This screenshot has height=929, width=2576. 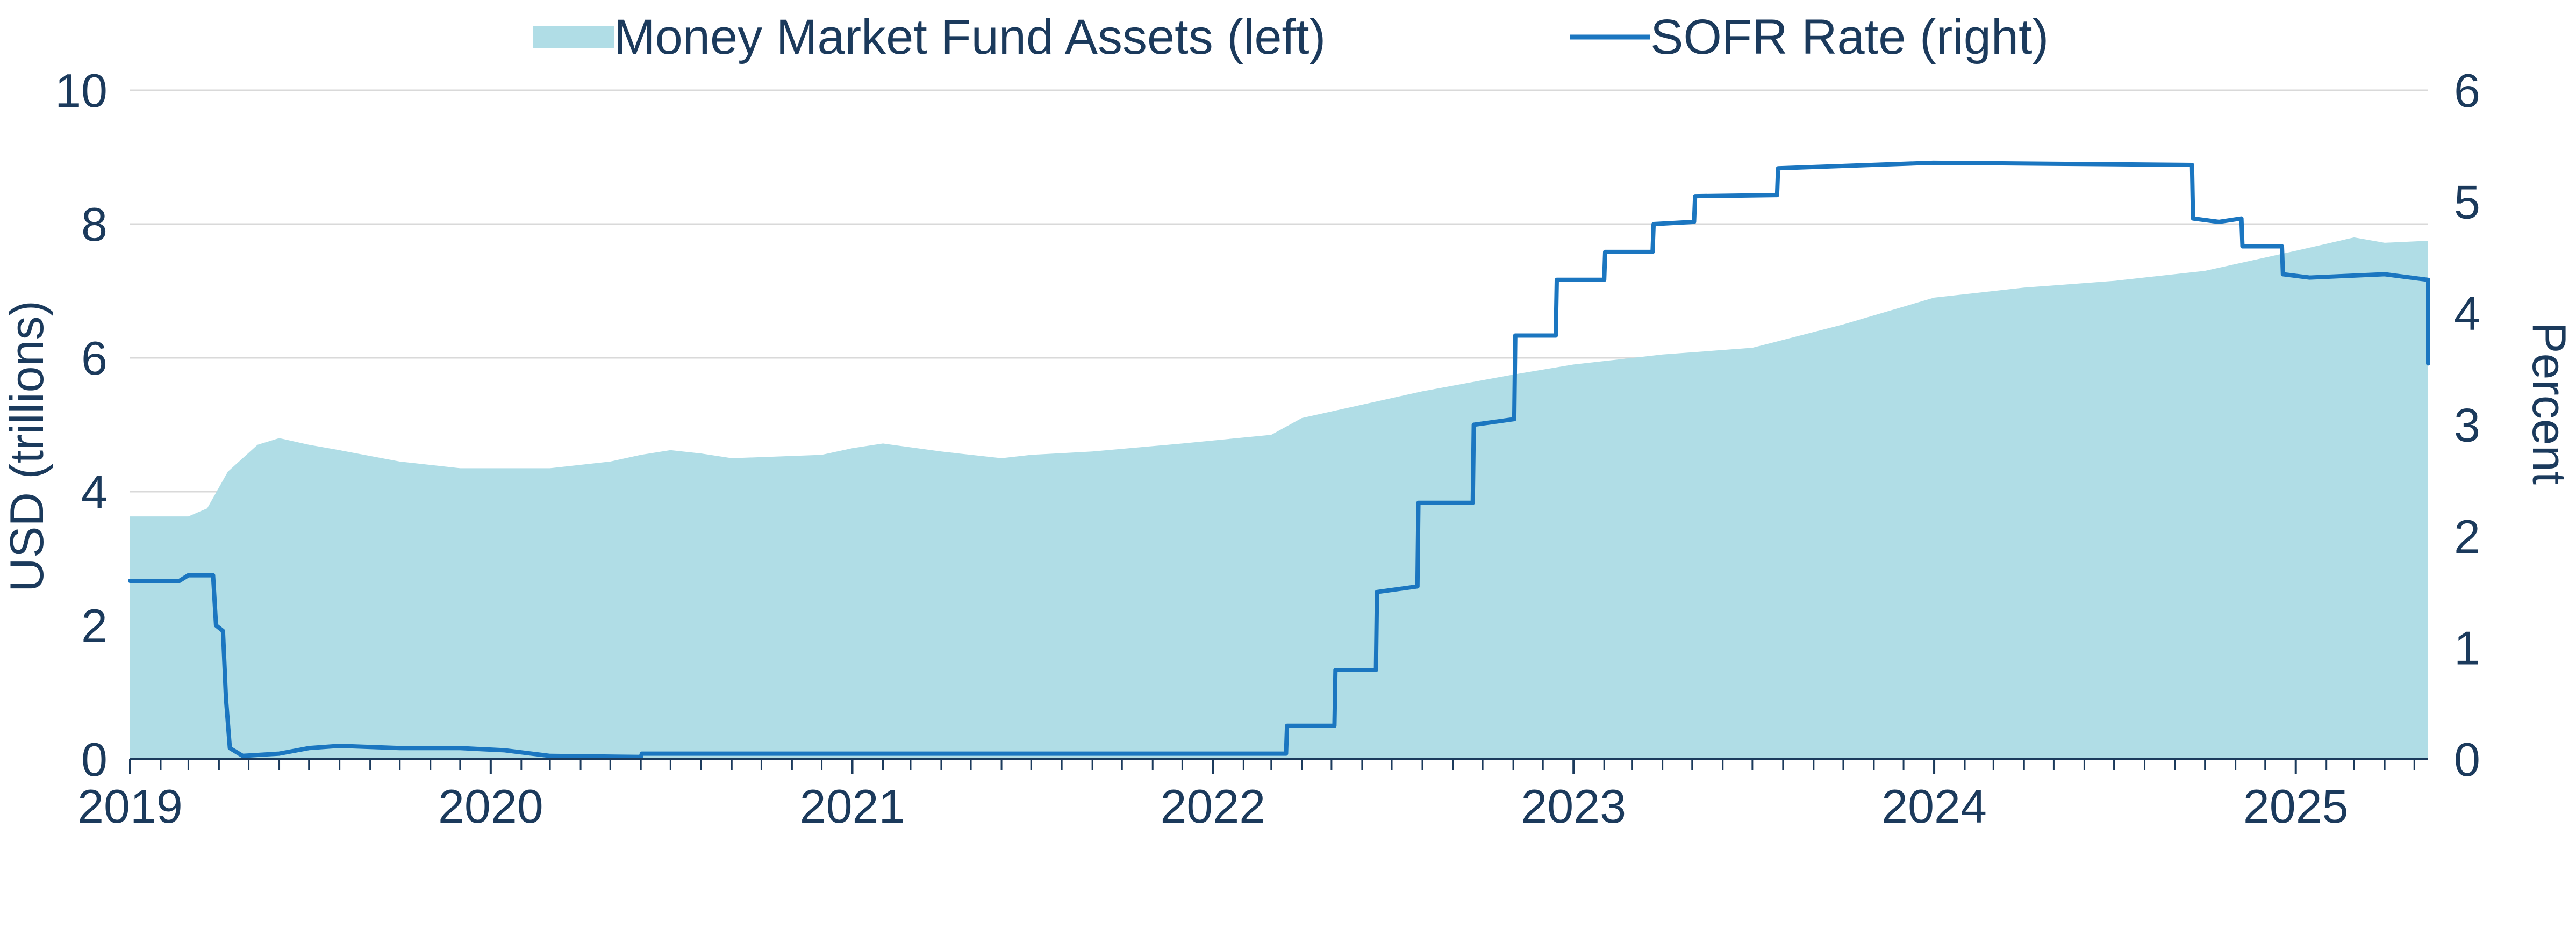 I want to click on y-axis-right-title: Percent, so click(x=2549, y=403).